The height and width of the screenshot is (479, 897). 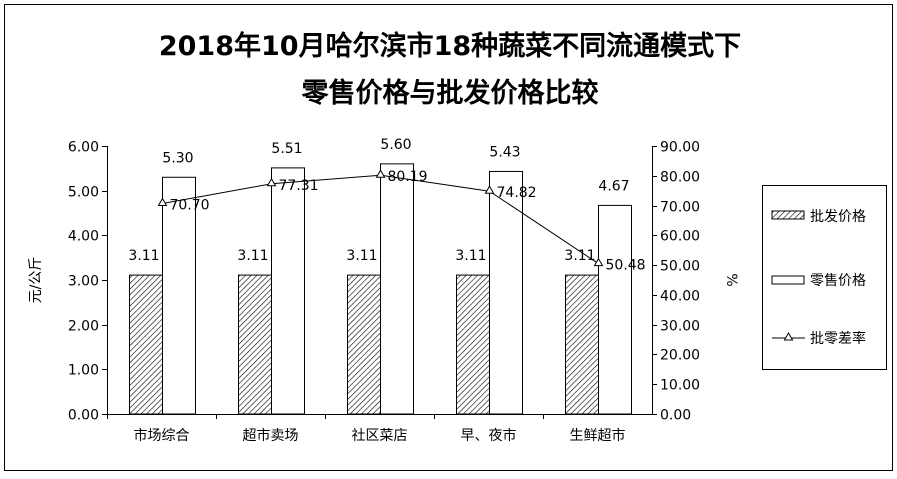 I want to click on data-label-retail: 5.30, so click(x=177, y=158).